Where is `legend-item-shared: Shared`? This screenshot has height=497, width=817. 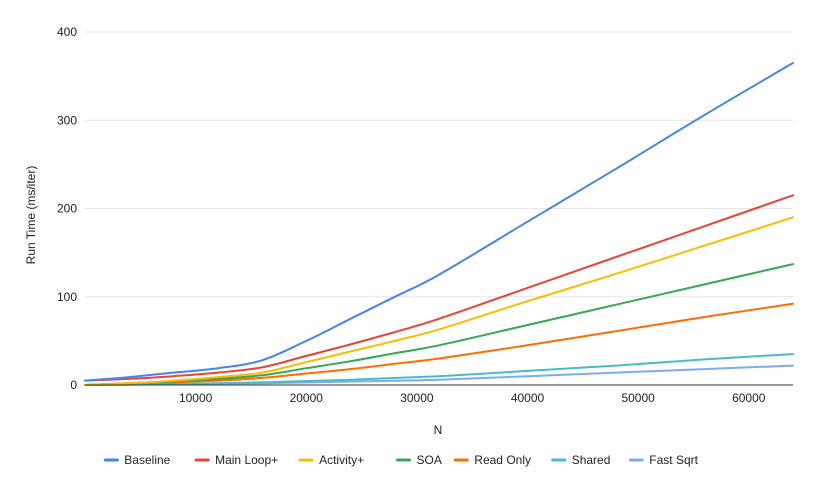
legend-item-shared: Shared is located at coordinates (581, 460).